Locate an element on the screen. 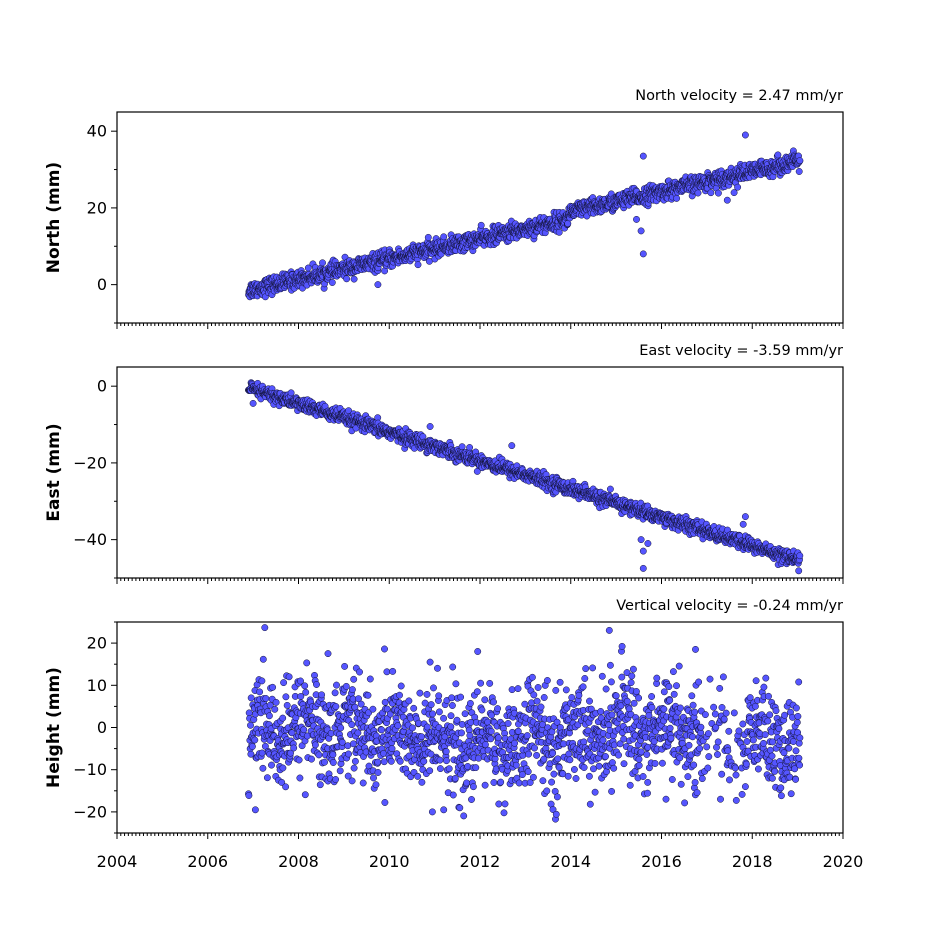  east-y-tick-label: −20 is located at coordinates (90, 462).